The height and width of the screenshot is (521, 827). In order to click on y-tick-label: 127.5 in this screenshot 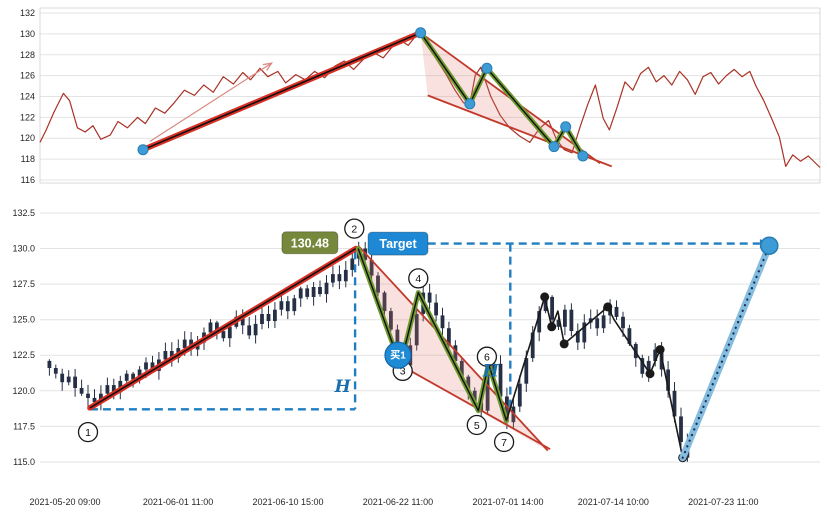, I will do `click(23, 284)`.